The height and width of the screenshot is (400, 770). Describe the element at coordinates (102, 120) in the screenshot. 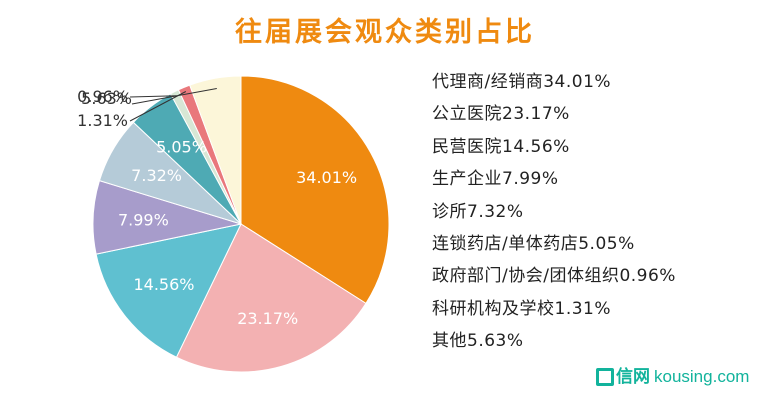

I see `slice-label: 1.31%` at that location.